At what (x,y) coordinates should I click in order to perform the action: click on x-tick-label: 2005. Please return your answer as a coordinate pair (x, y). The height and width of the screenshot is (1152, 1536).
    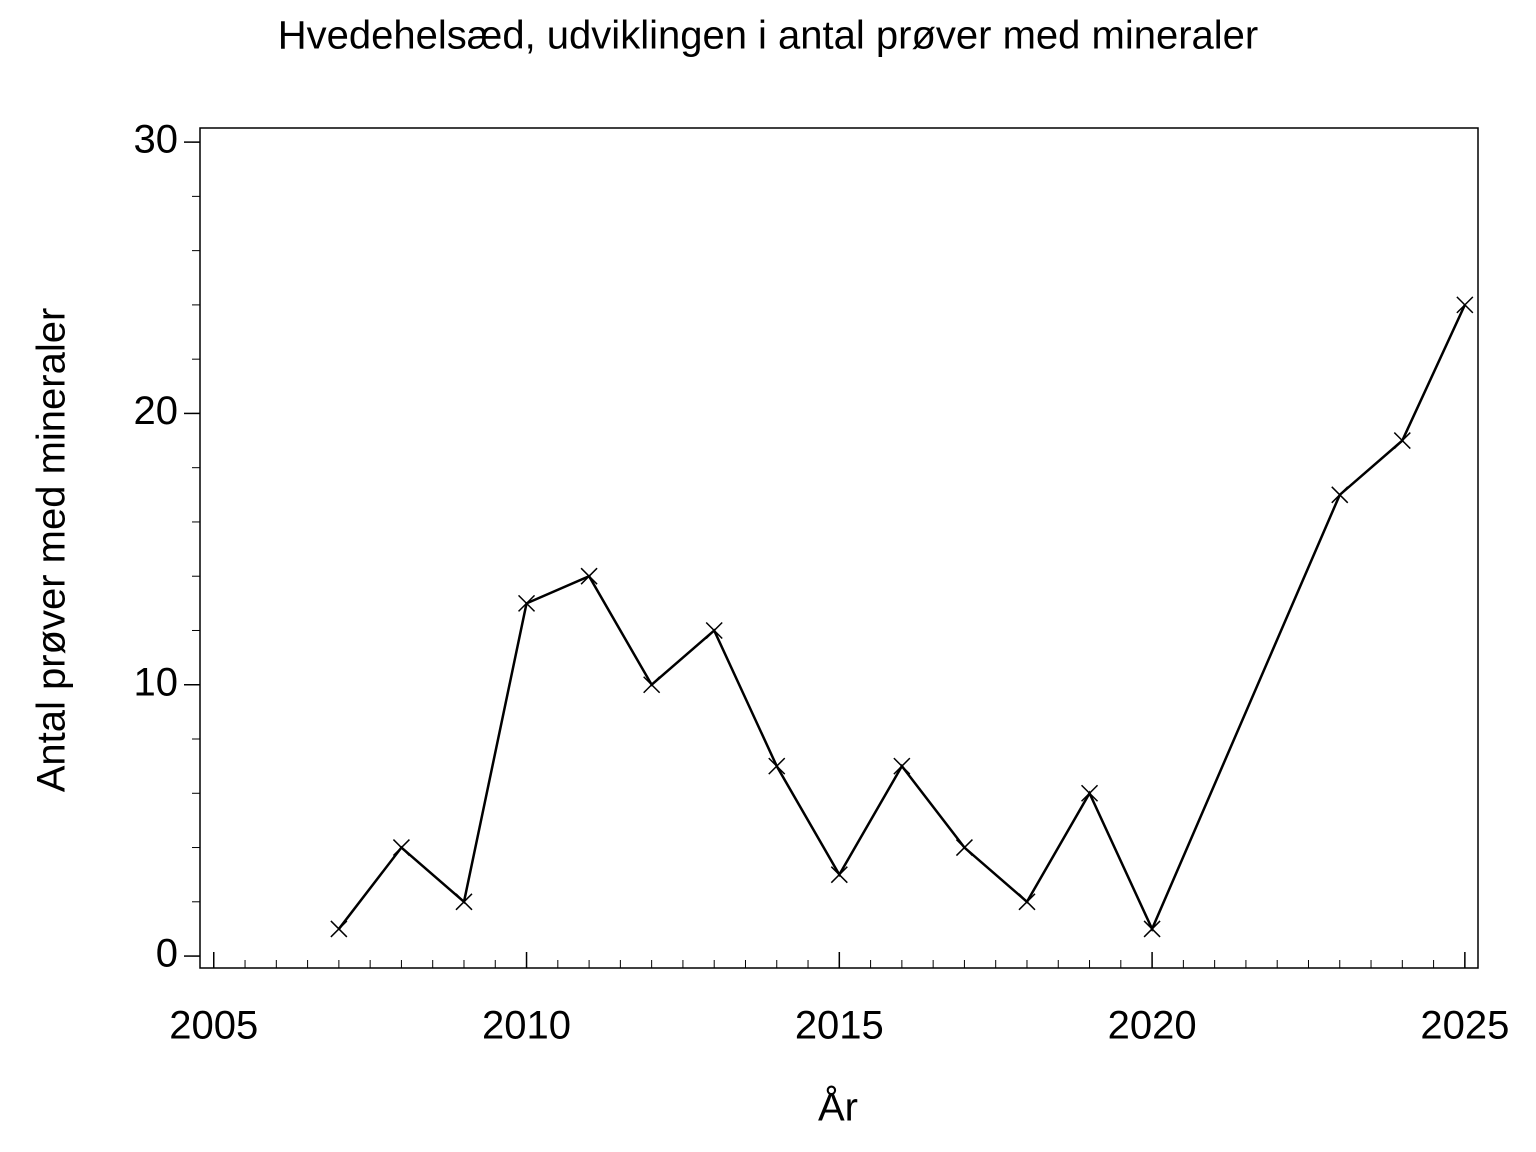
    Looking at the image, I should click on (213, 1026).